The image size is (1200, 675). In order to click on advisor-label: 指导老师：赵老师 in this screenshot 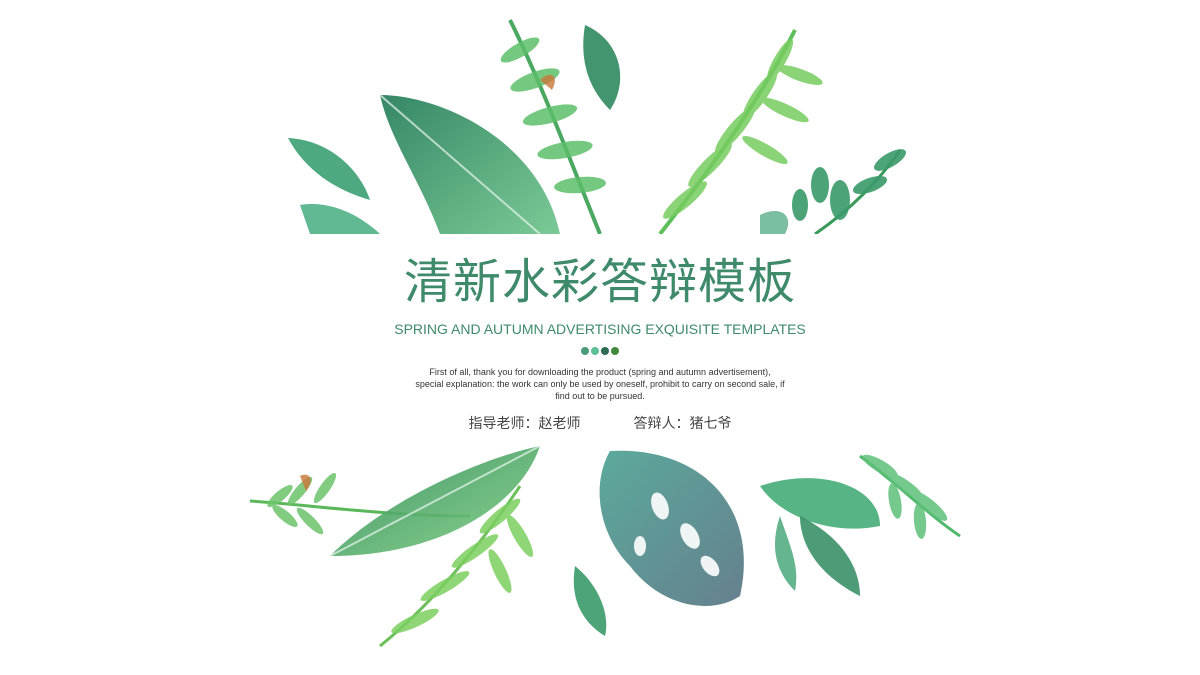, I will do `click(524, 424)`.